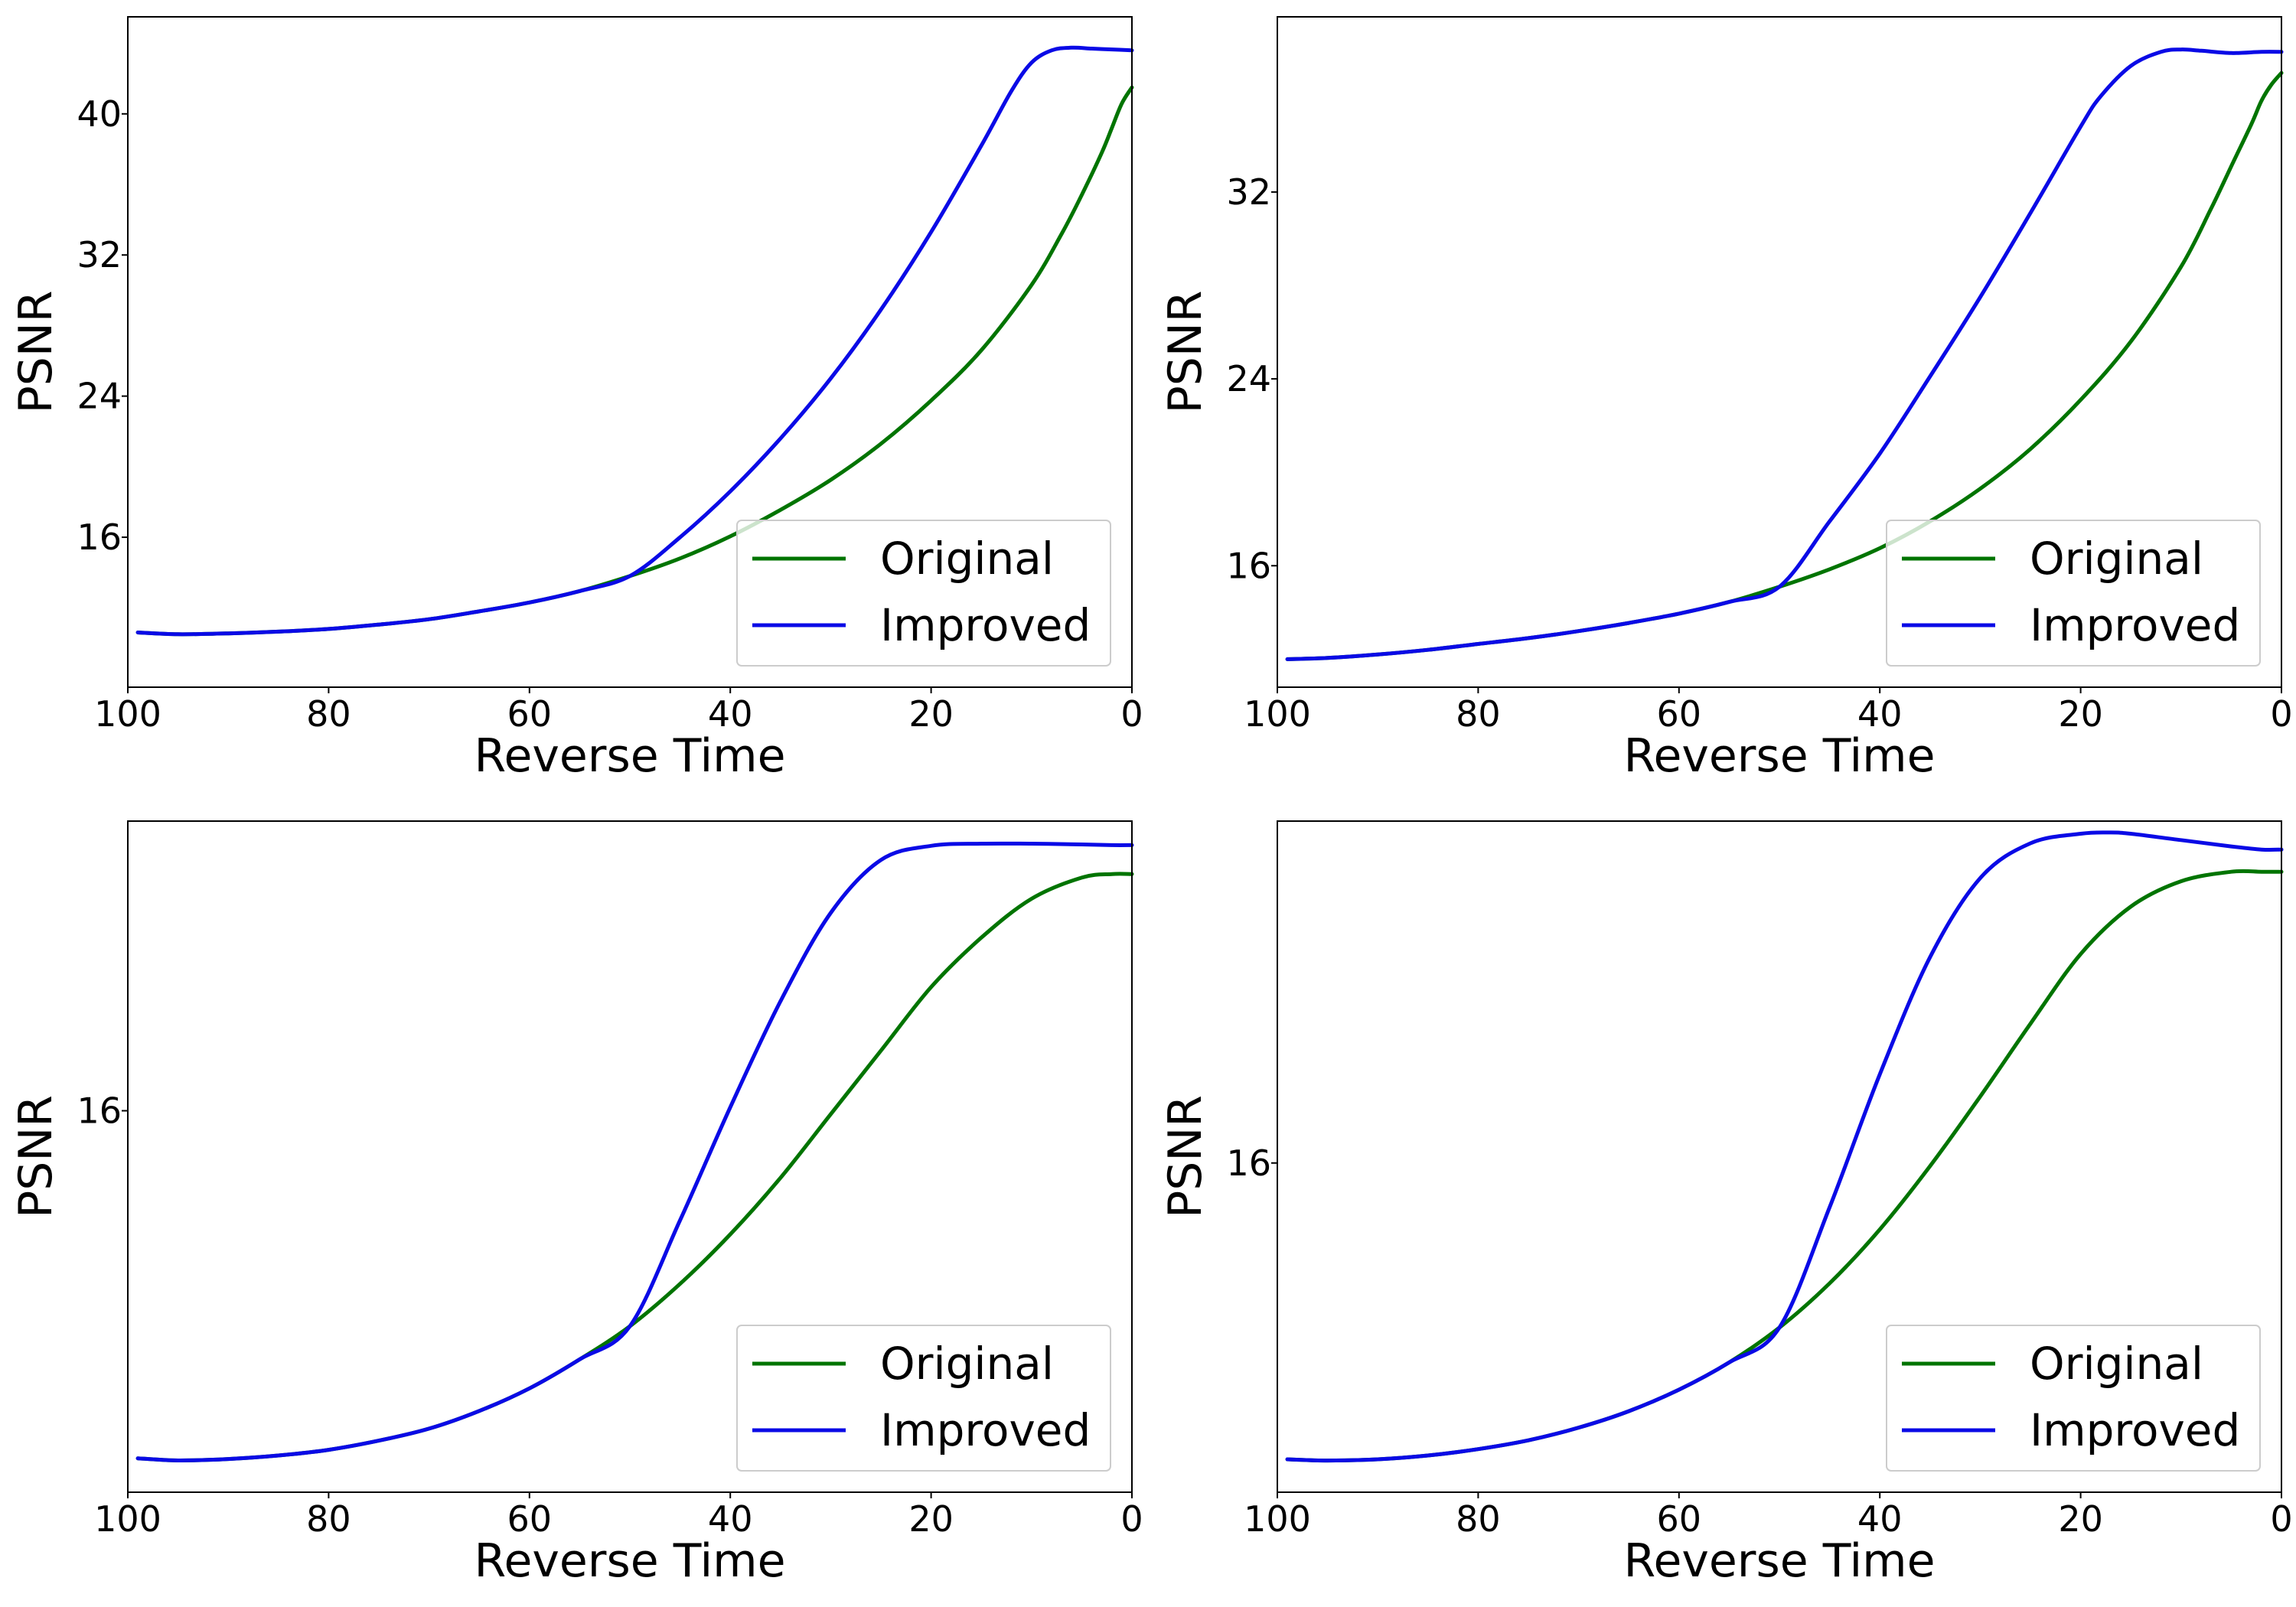 This screenshot has height=1607, width=2296. What do you see at coordinates (99, 114) in the screenshot?
I see `y-tick-label: 40` at bounding box center [99, 114].